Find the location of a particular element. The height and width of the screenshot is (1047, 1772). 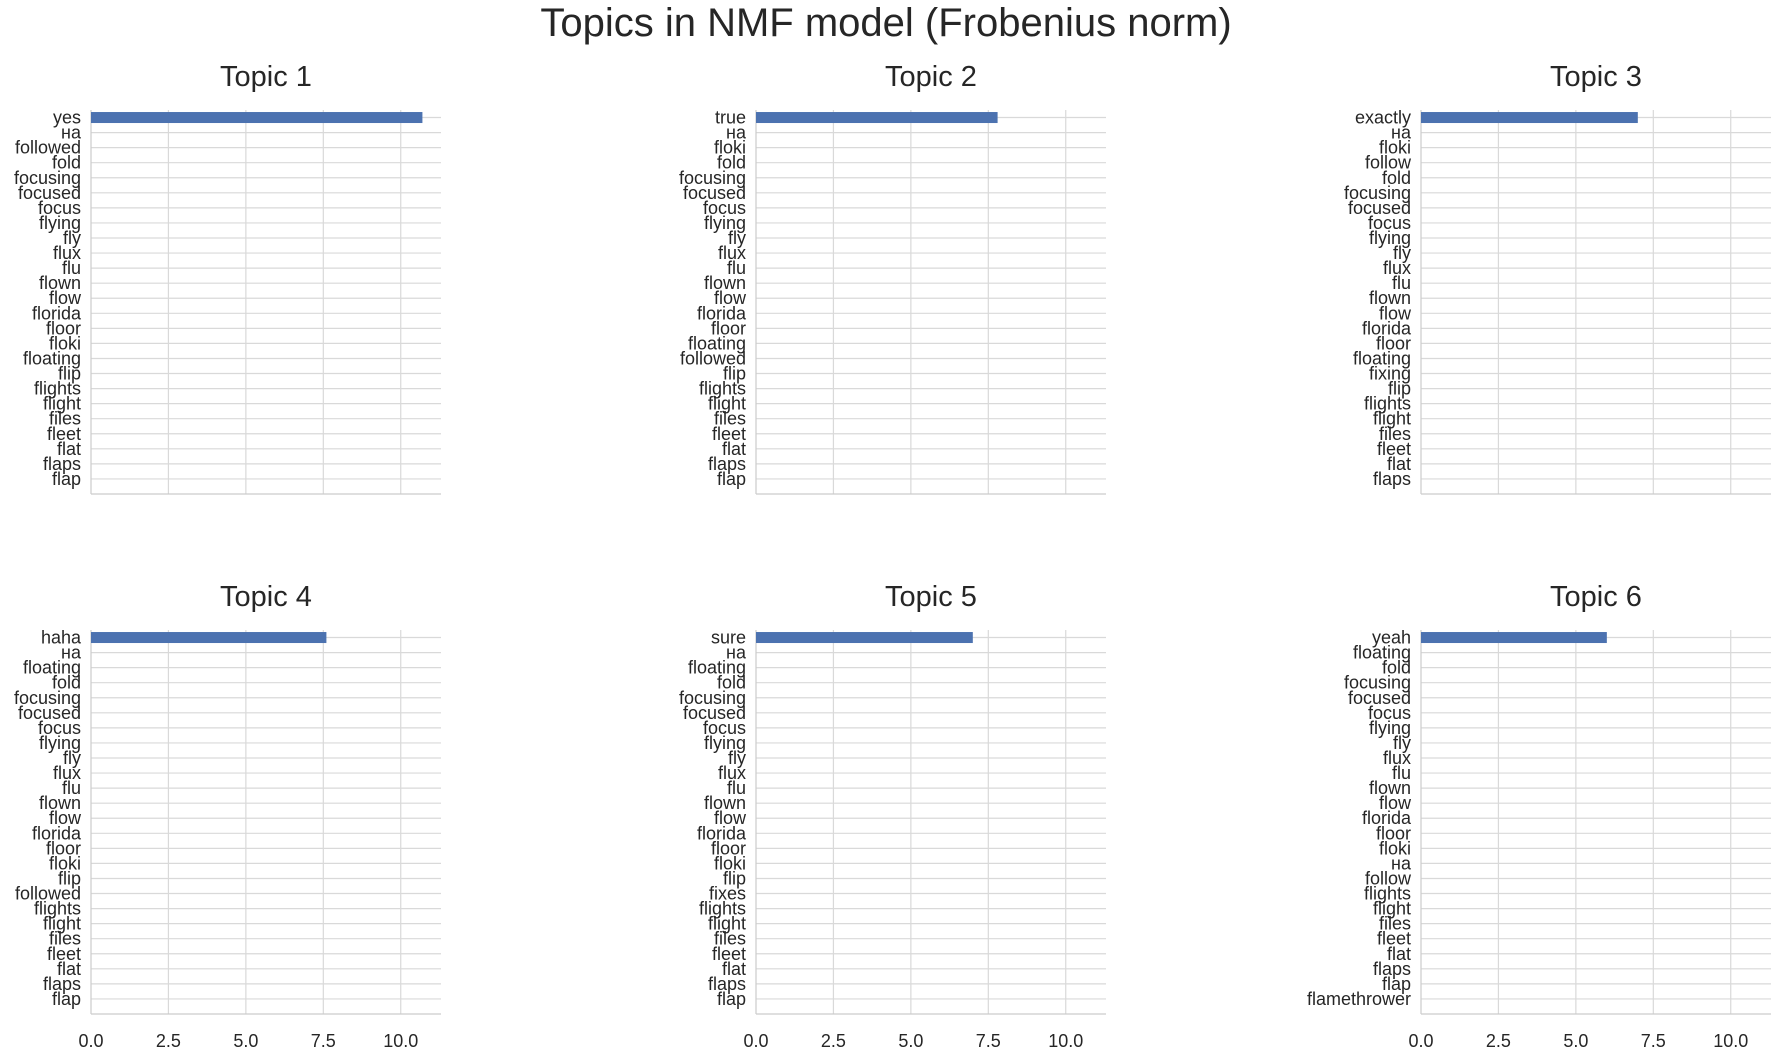

figure-title: Topics in NMF model (Frobenius norm) is located at coordinates (886, 23).